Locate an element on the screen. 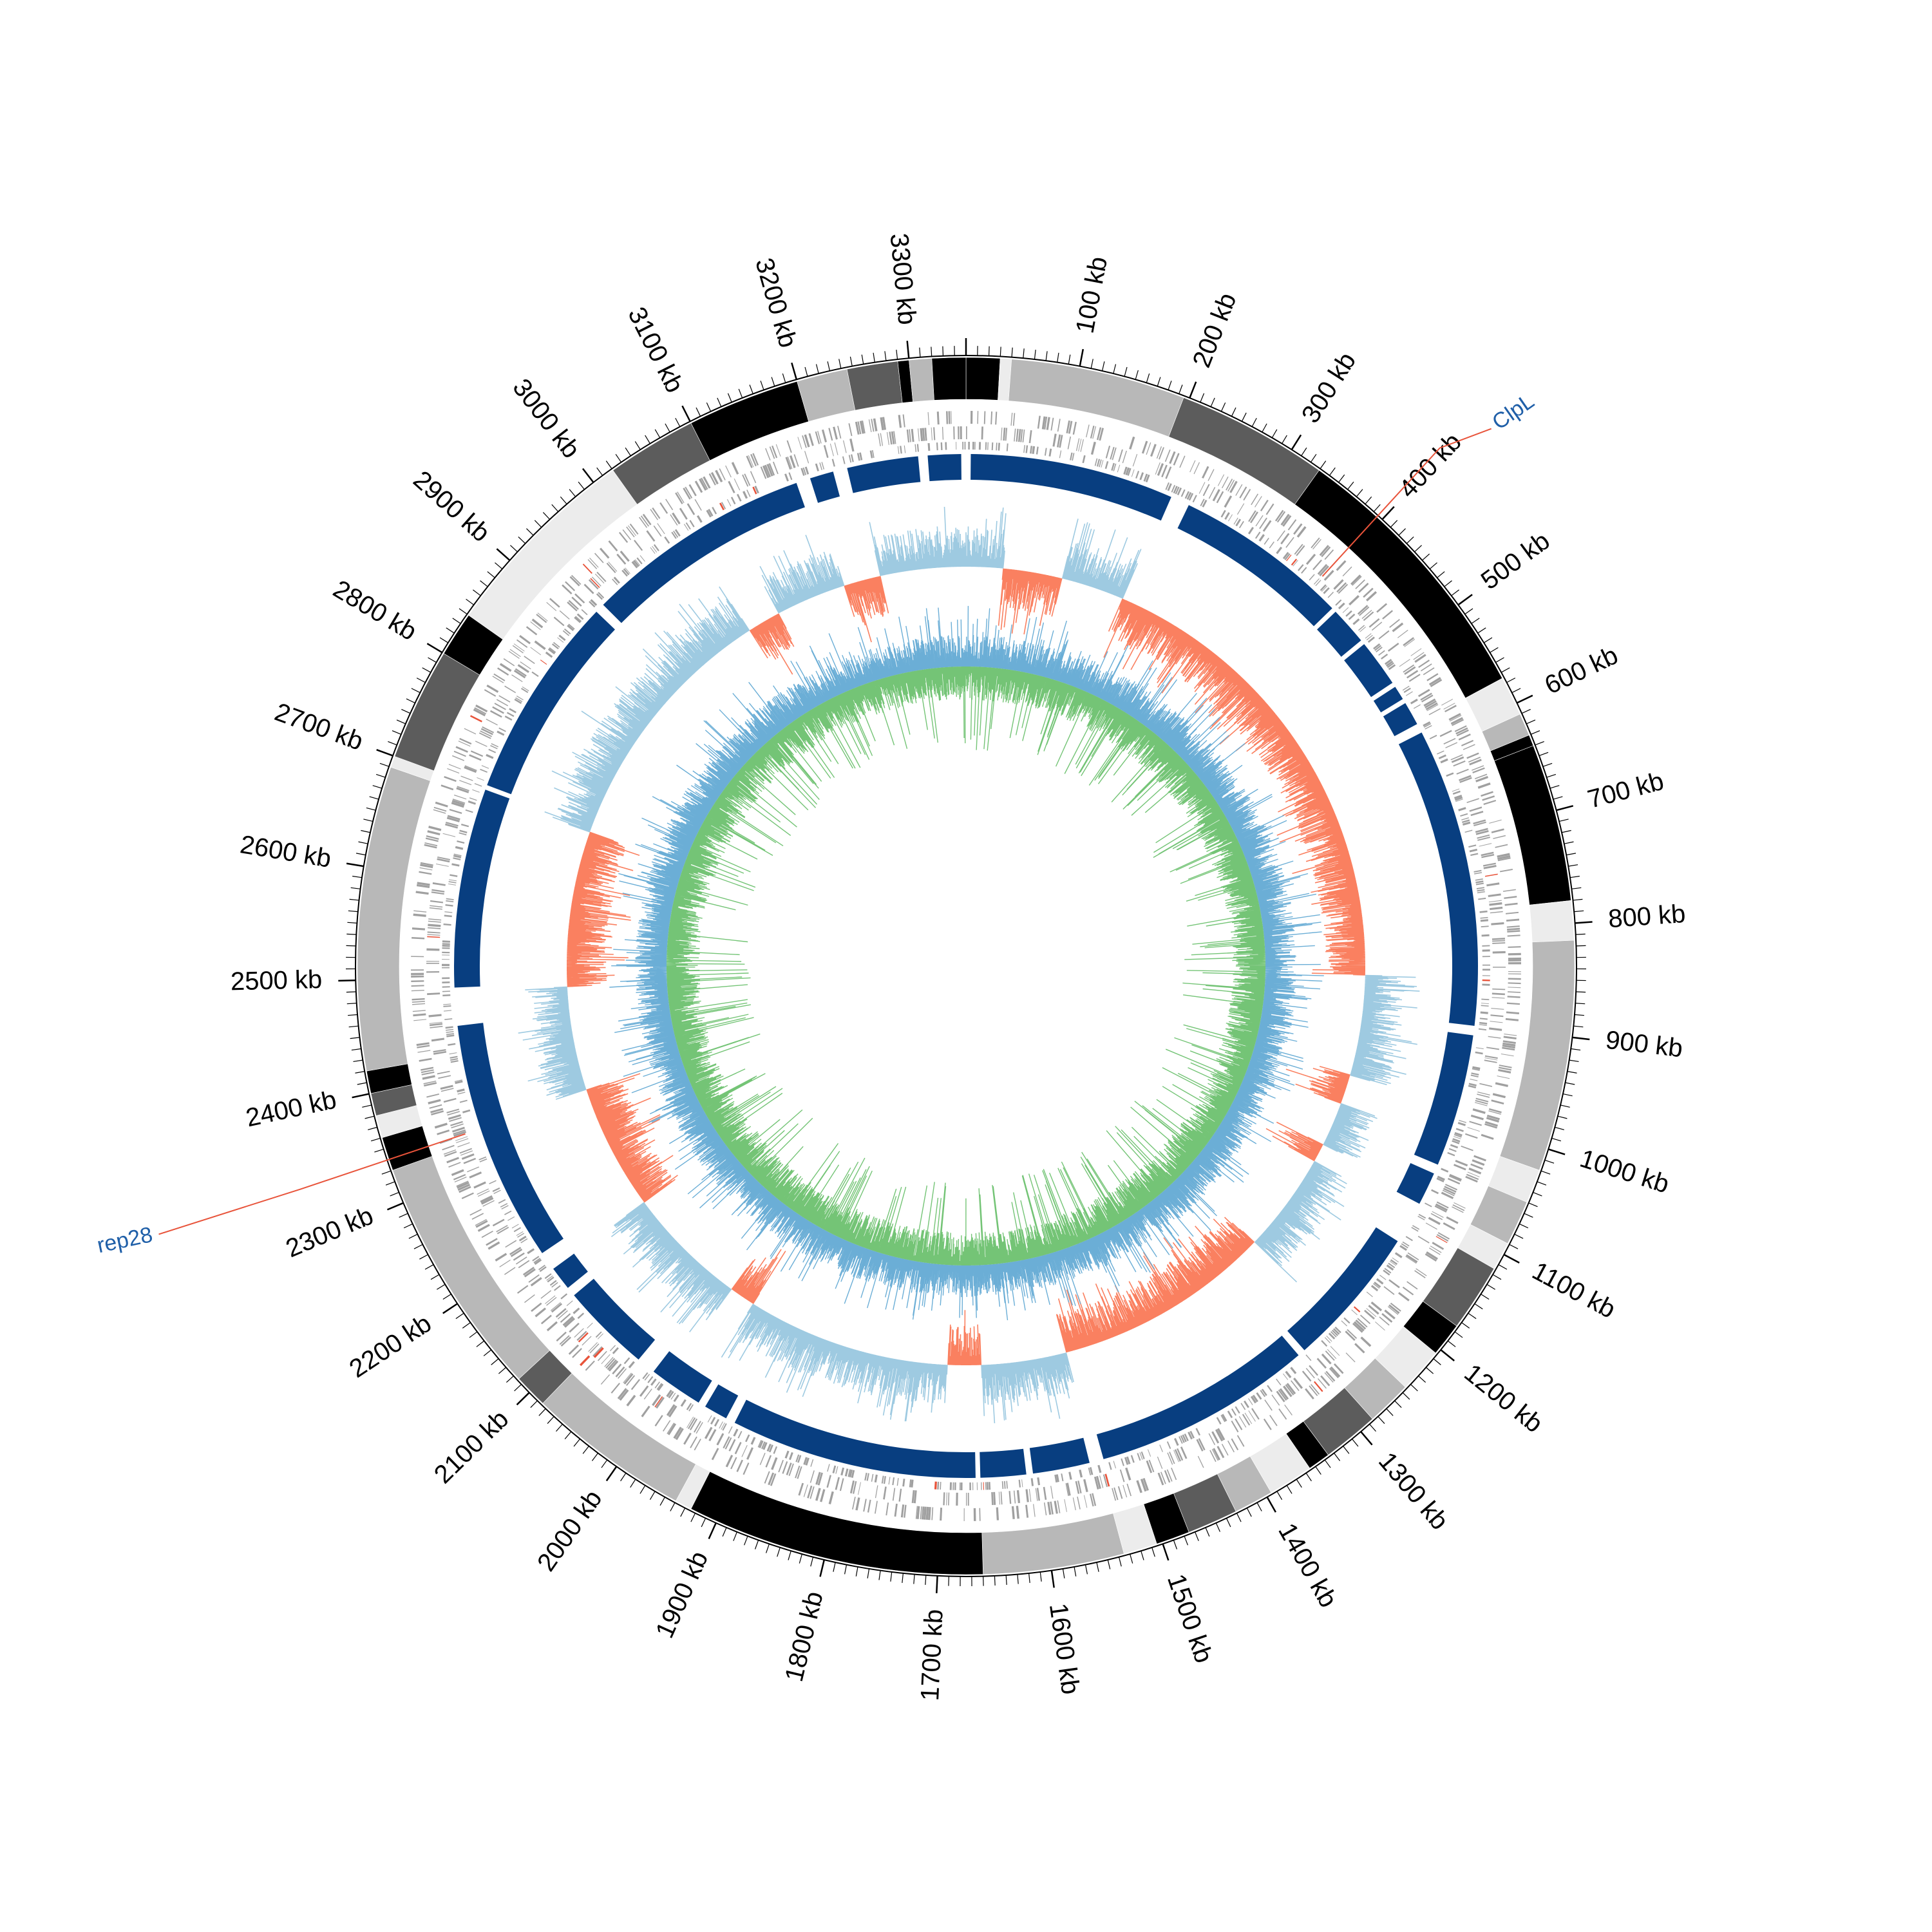  homology-block is located at coordinates (825, 487).